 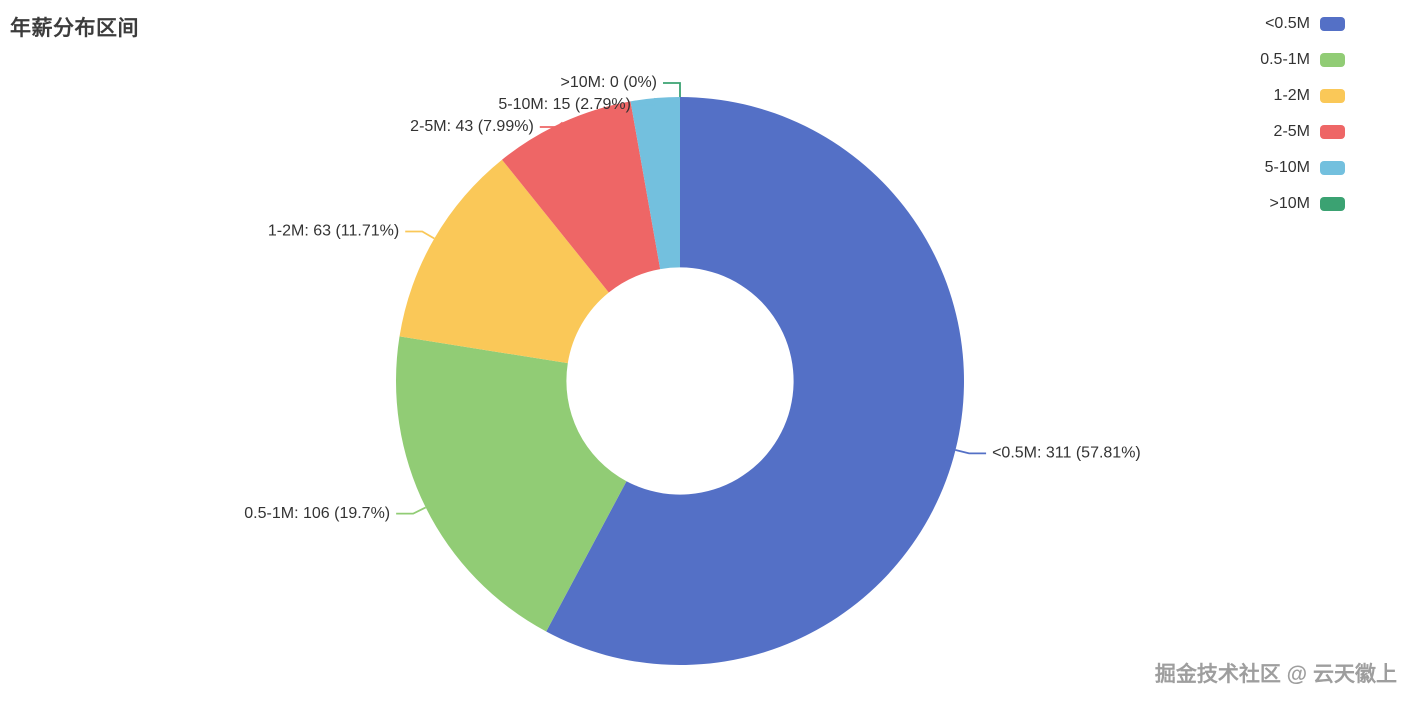 I want to click on label-line-0.5-1M, so click(x=411, y=510).